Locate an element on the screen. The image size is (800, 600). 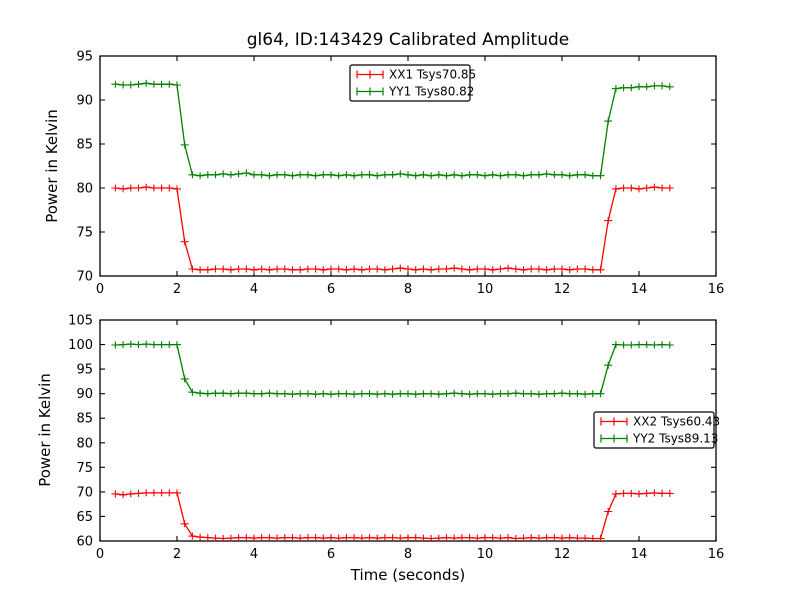
series-markers-yy1 is located at coordinates (392, 129).